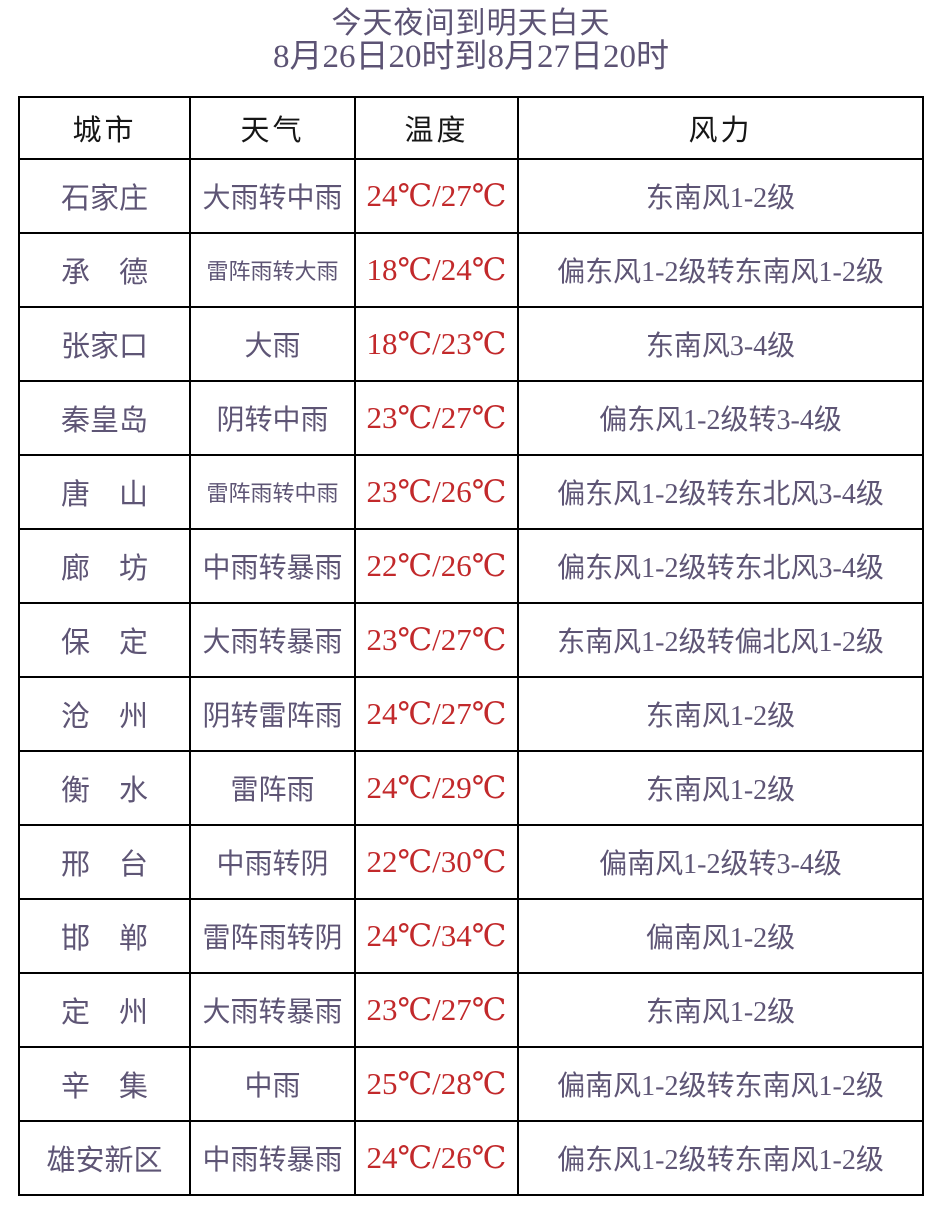 This screenshot has height=1218, width=942. Describe the element at coordinates (272, 196) in the screenshot. I see `weather-cell: 大雨转中雨` at that location.